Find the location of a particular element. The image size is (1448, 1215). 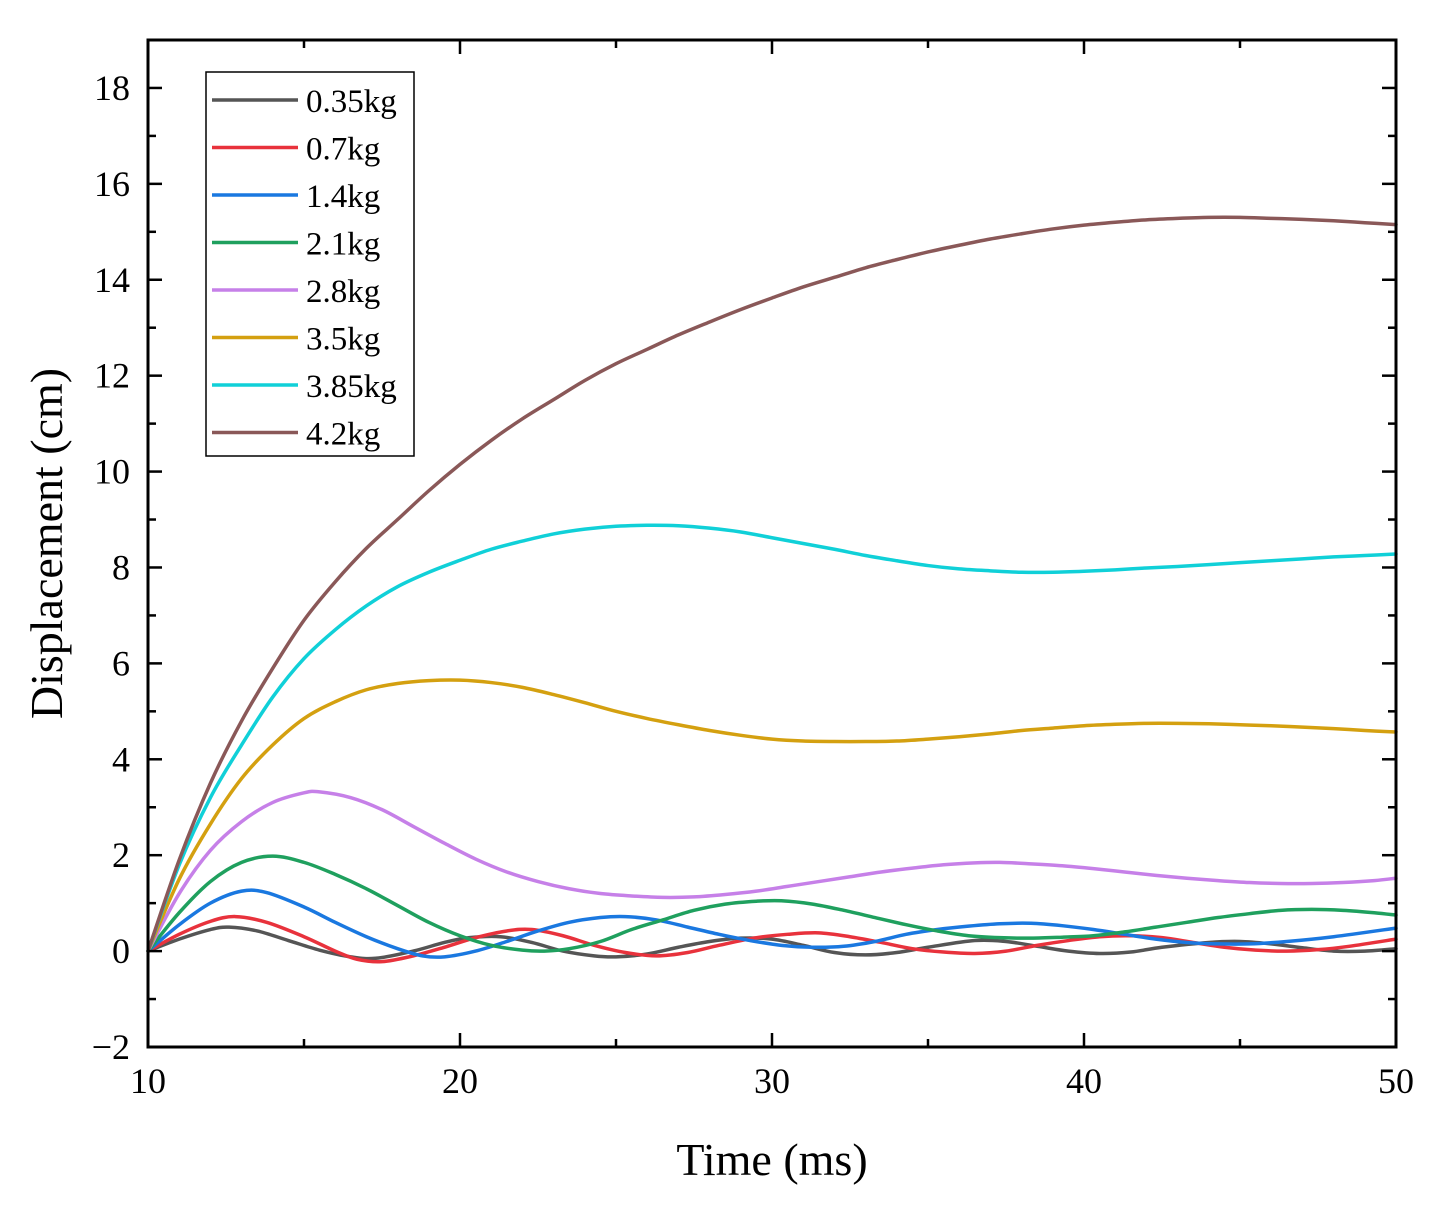

legend-label: 0.35kg is located at coordinates (351, 102).